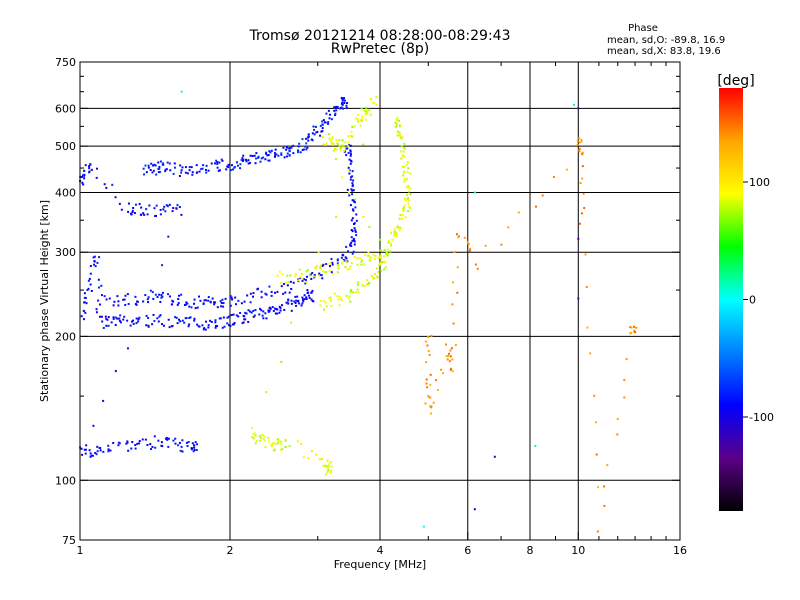  What do you see at coordinates (735, 81) in the screenshot?
I see `colorbar-label: [deg]` at bounding box center [735, 81].